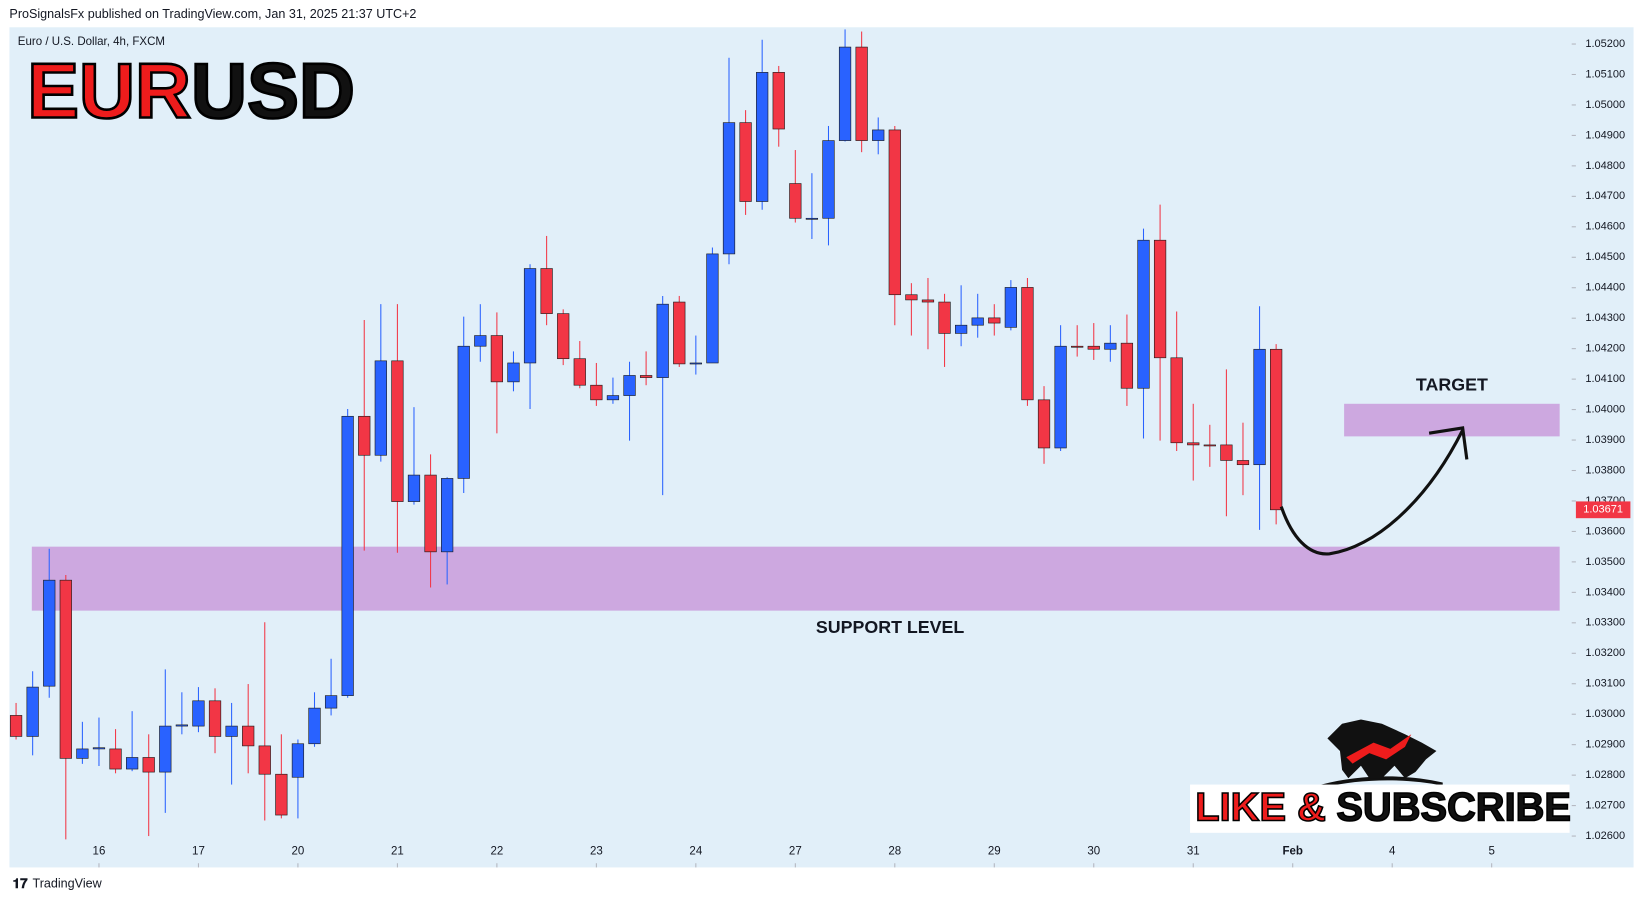  I want to click on y-tick-label: 1.03600, so click(1605, 531).